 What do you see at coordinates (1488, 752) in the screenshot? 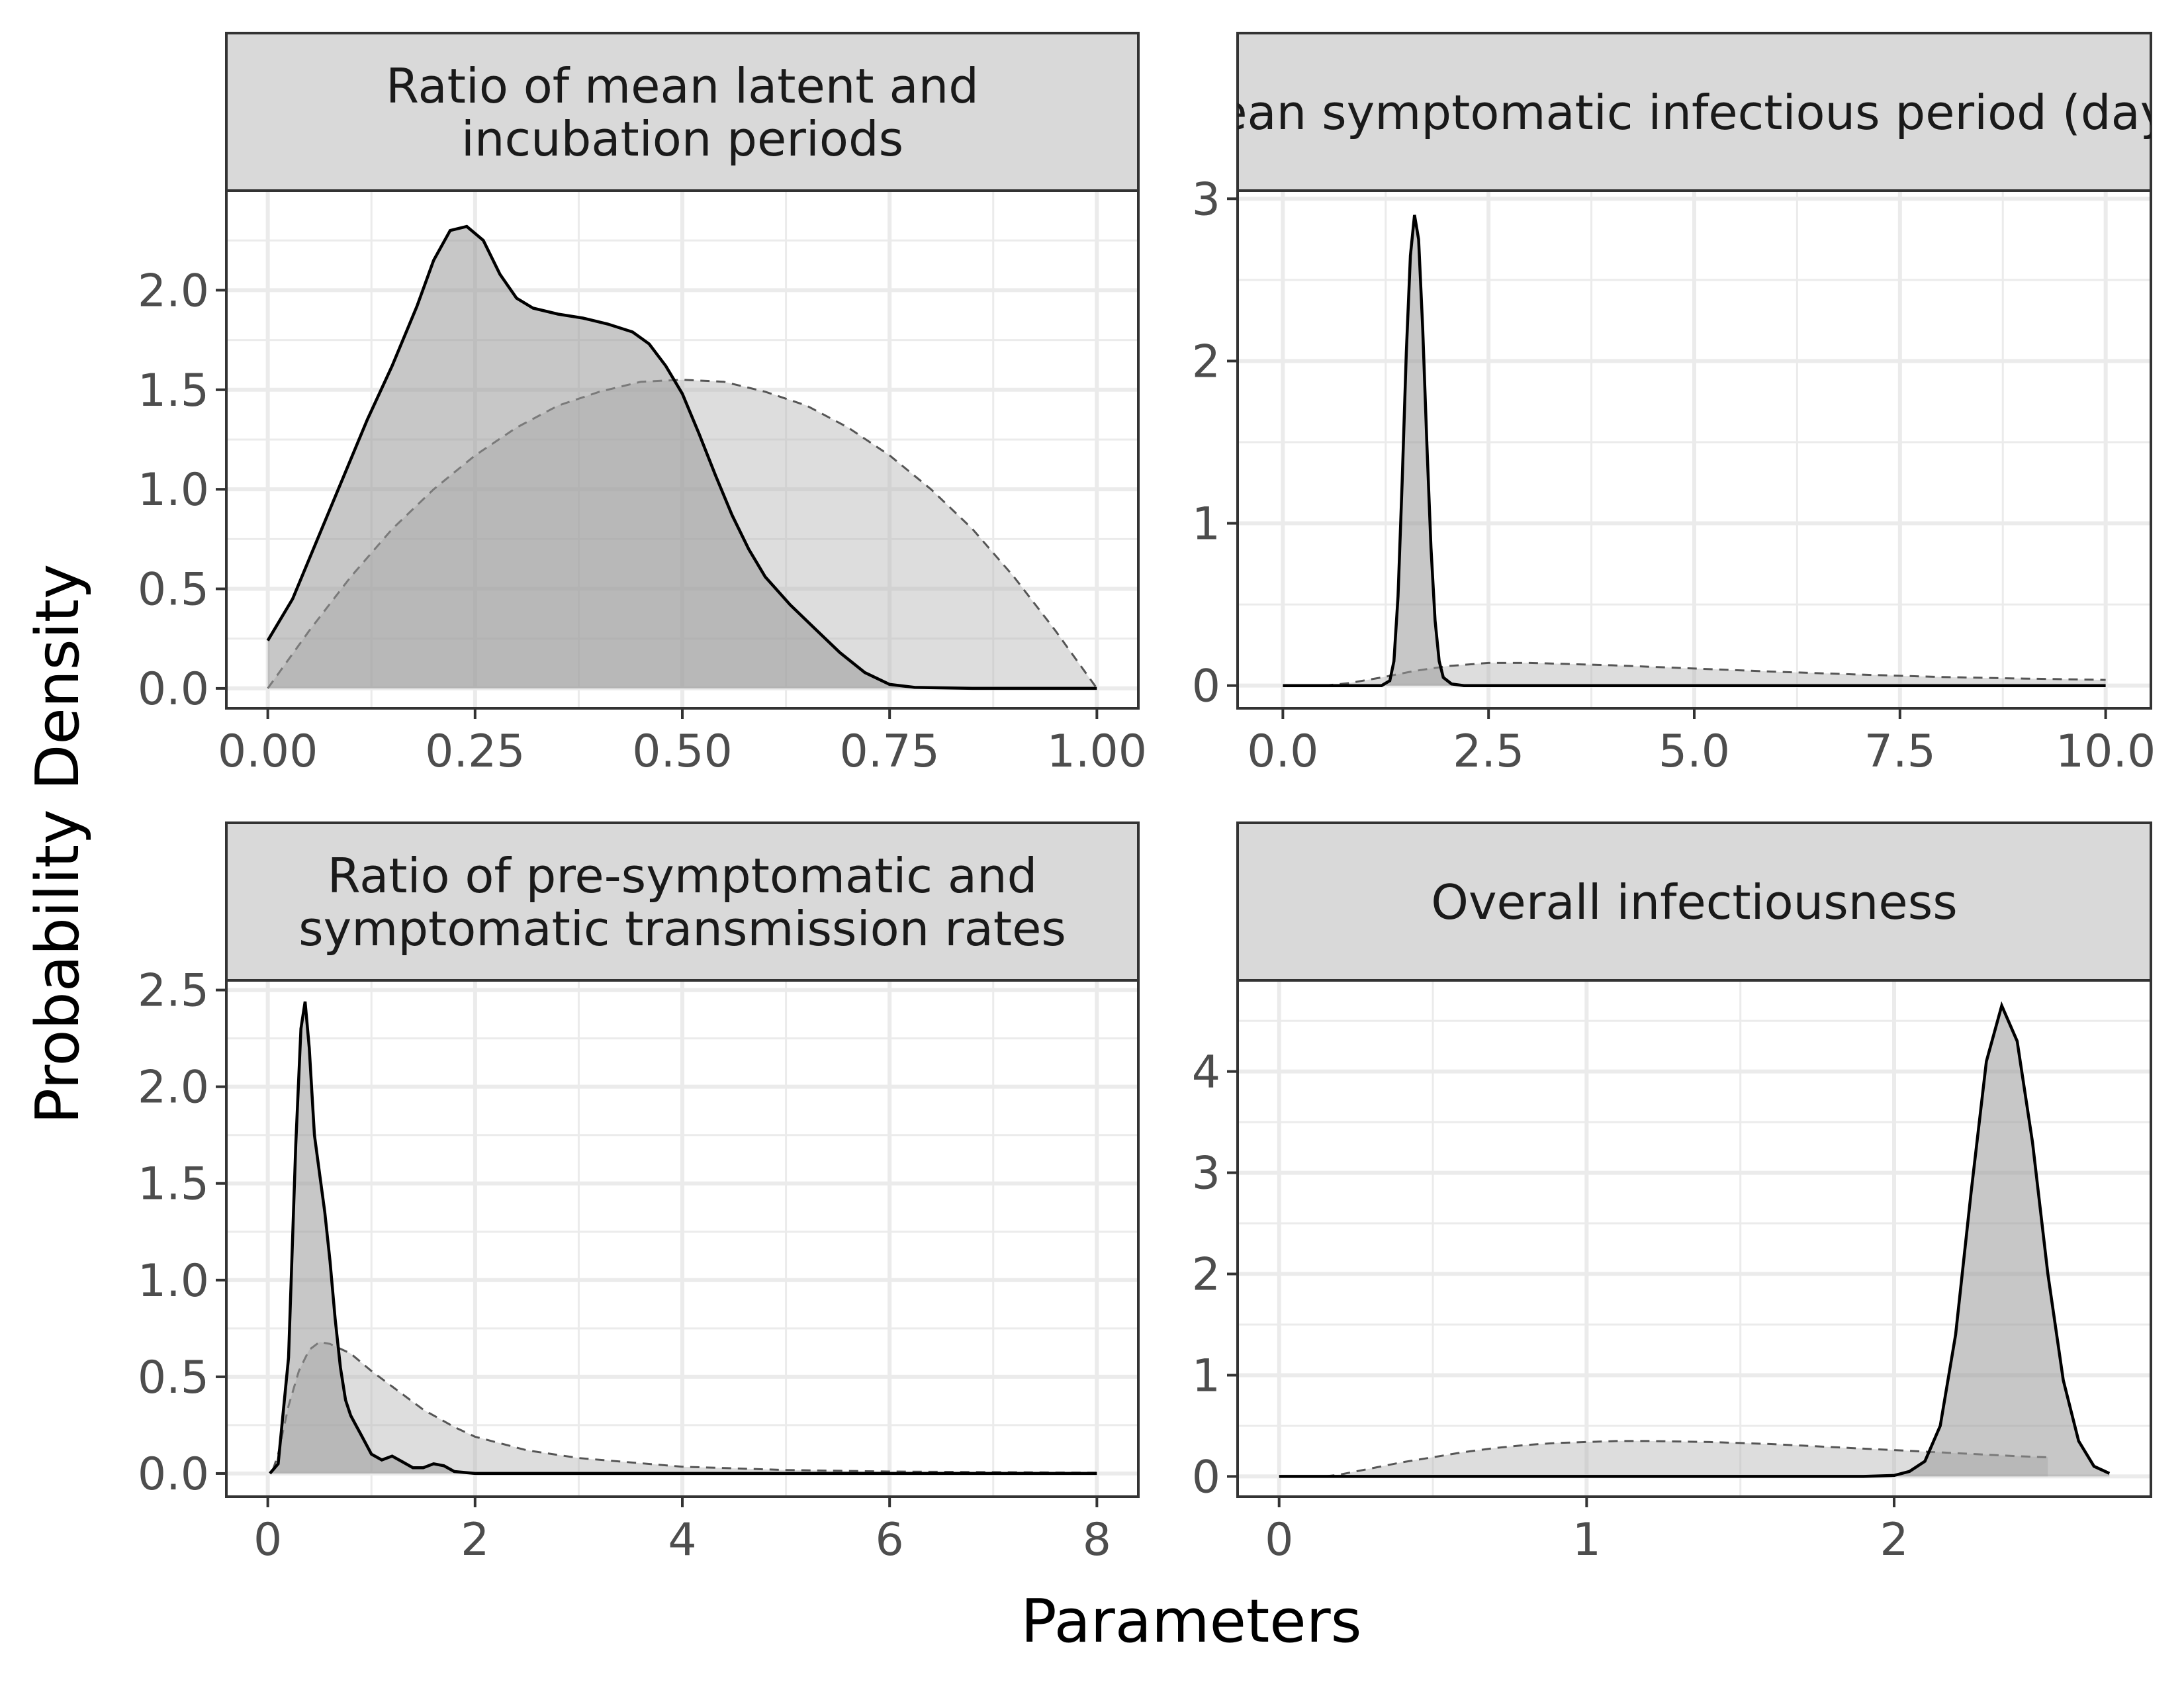
I see `x-tick-label: 2.5` at bounding box center [1488, 752].